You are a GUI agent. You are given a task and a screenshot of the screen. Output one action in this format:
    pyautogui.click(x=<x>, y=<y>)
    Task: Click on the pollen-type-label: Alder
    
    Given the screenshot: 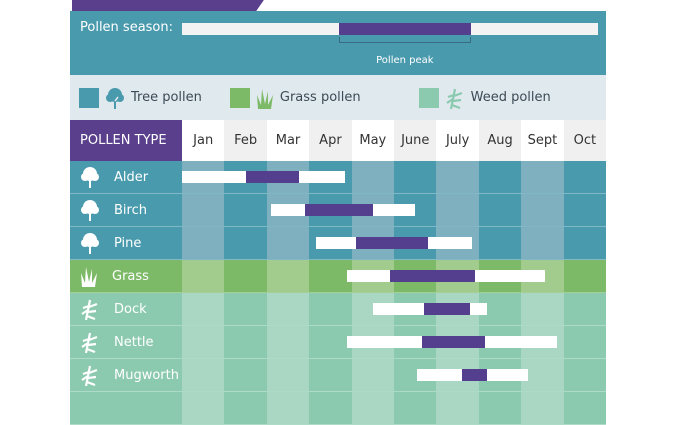 What is the action you would take?
    pyautogui.click(x=126, y=177)
    